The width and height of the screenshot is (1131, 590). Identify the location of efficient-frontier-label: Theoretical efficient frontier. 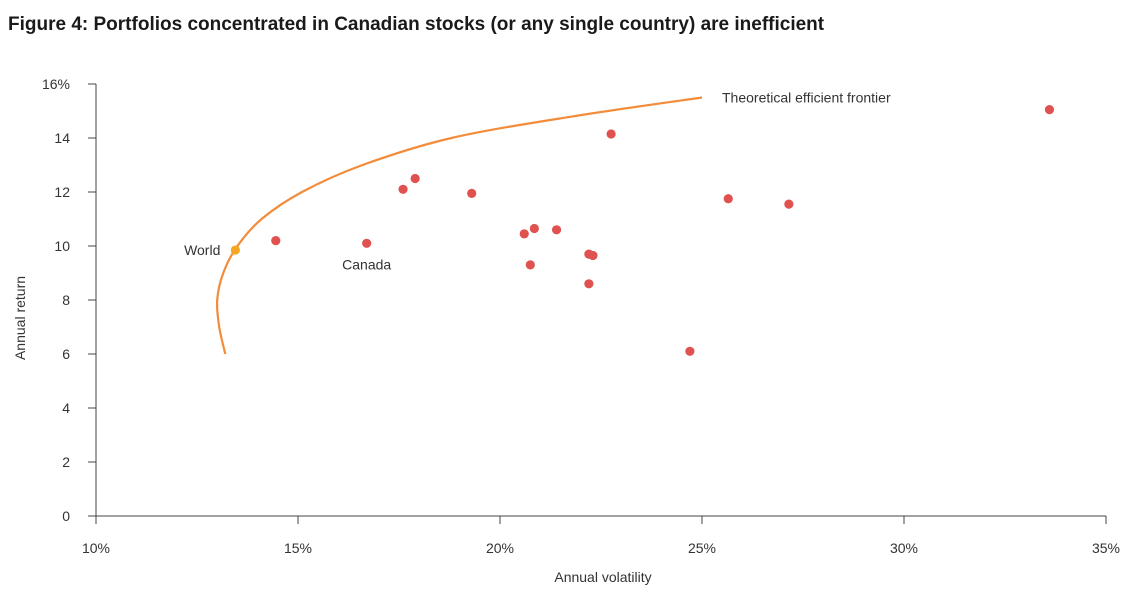
(806, 98).